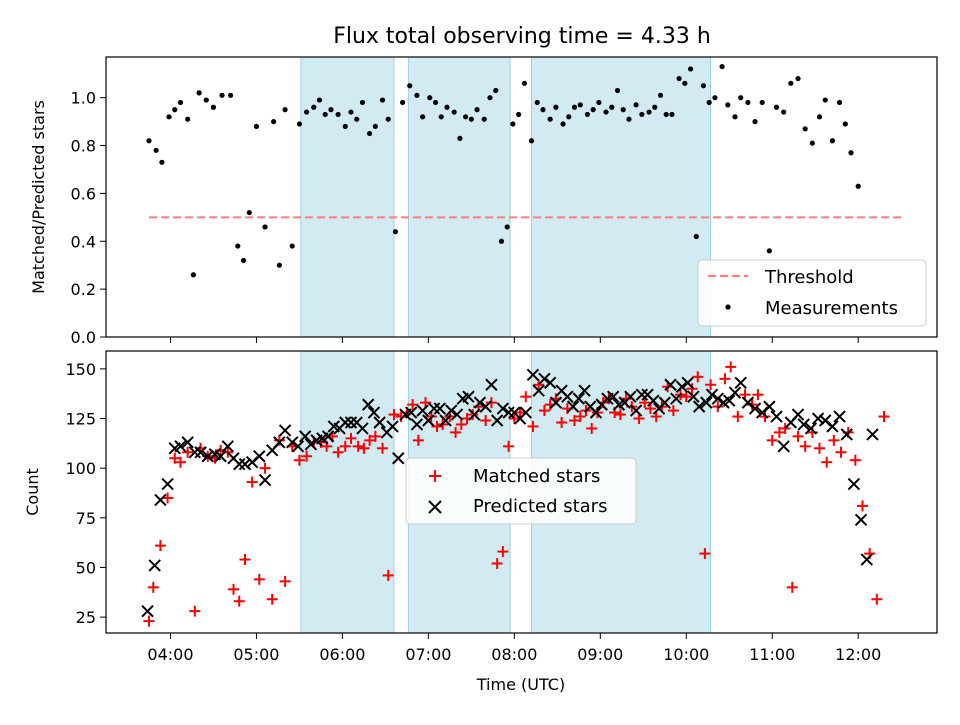 The image size is (960, 725). Describe the element at coordinates (32, 492) in the screenshot. I see `y-axis-label-bottom: Count` at that location.